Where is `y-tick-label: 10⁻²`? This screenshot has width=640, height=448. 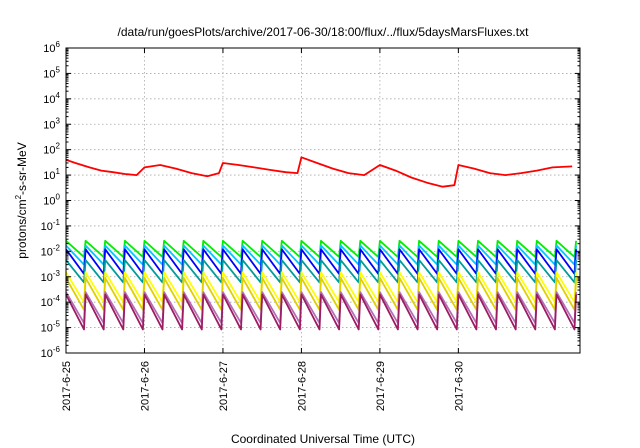 y-tick-label: 10⁻² is located at coordinates (51, 250).